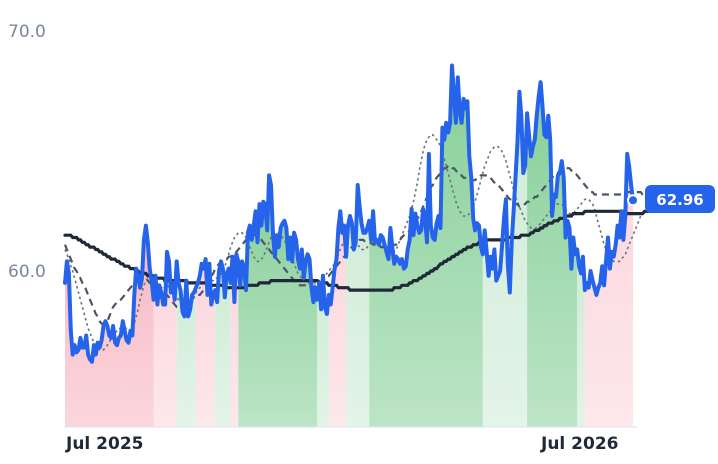 This screenshot has height=464, width=718. I want to click on x-axis: Jul 2025 Jul 2026, so click(342, 444).